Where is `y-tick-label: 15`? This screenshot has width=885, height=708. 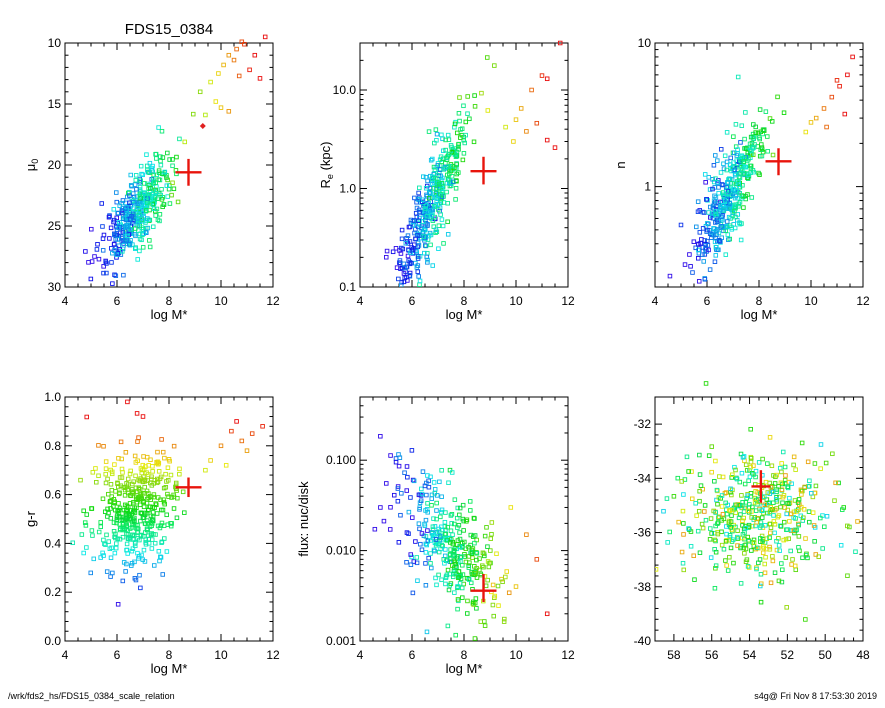
y-tick-label: 15 is located at coordinates (55, 104).